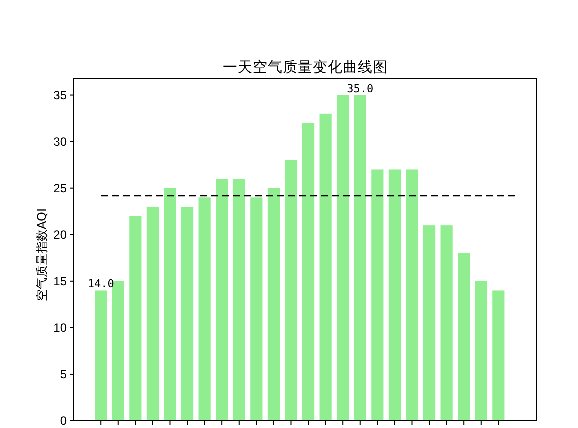  What do you see at coordinates (61, 95) in the screenshot?
I see `y-tick-label: 35` at bounding box center [61, 95].